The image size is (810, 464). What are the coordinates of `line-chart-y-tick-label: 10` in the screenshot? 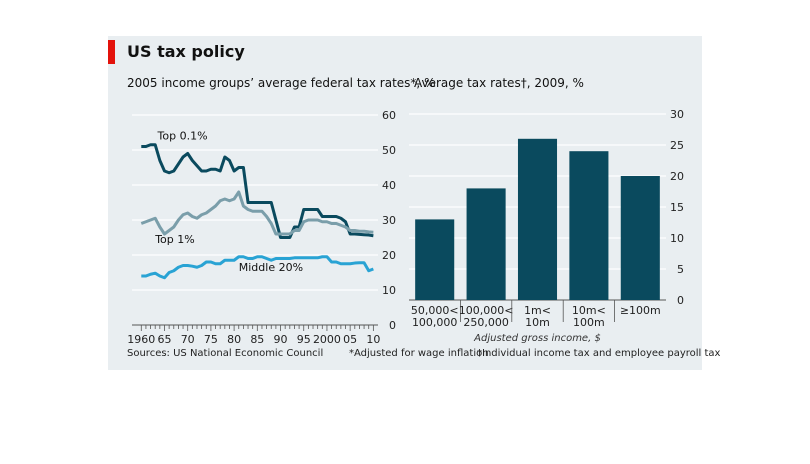 It's located at (389, 290).